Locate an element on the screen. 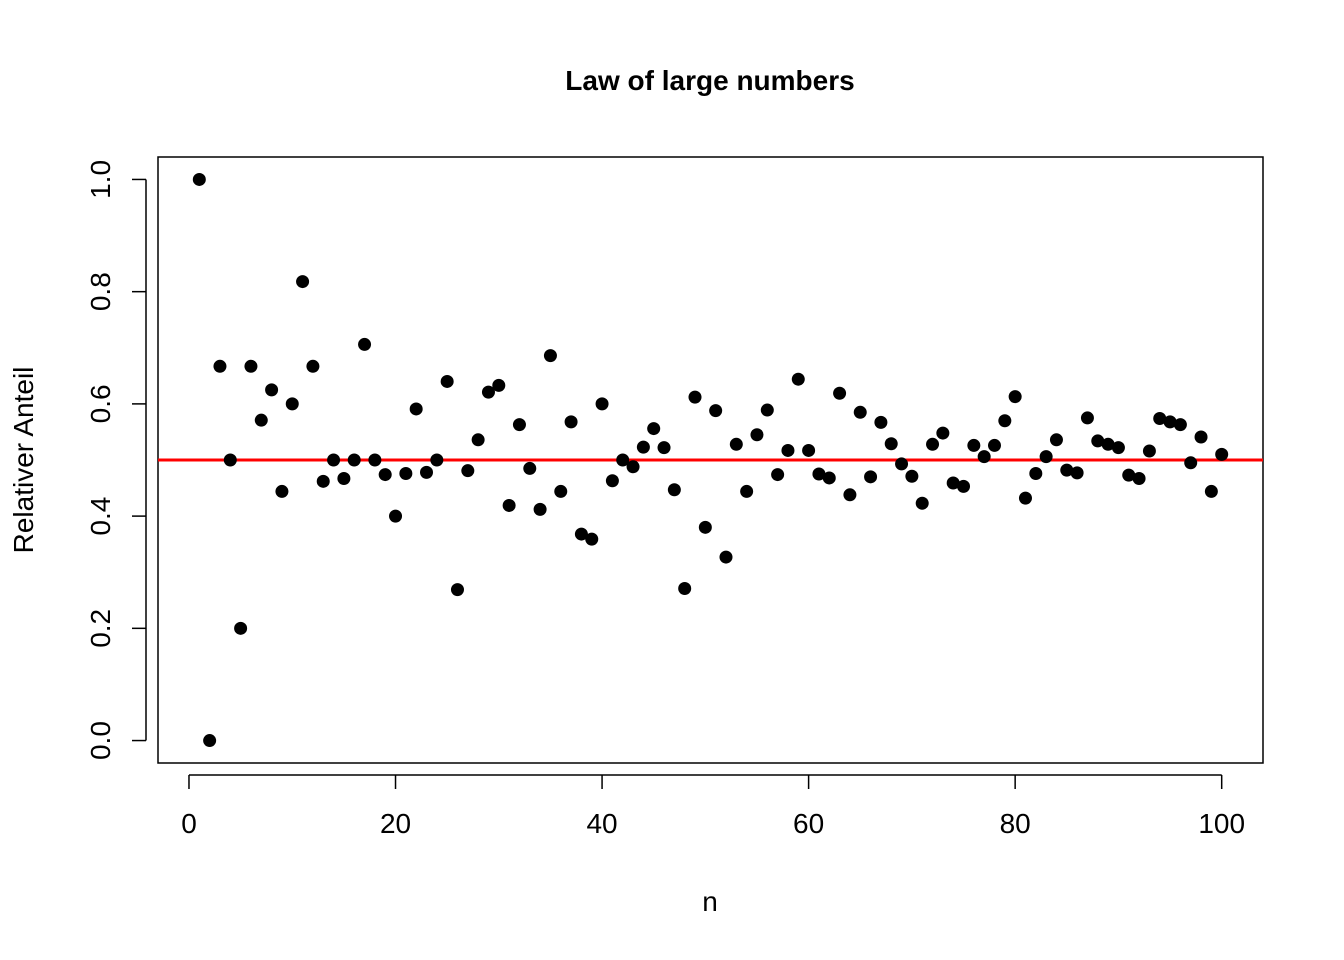 Image resolution: width=1344 pixels, height=960 pixels. x-tick-label: 100 is located at coordinates (1221, 823).